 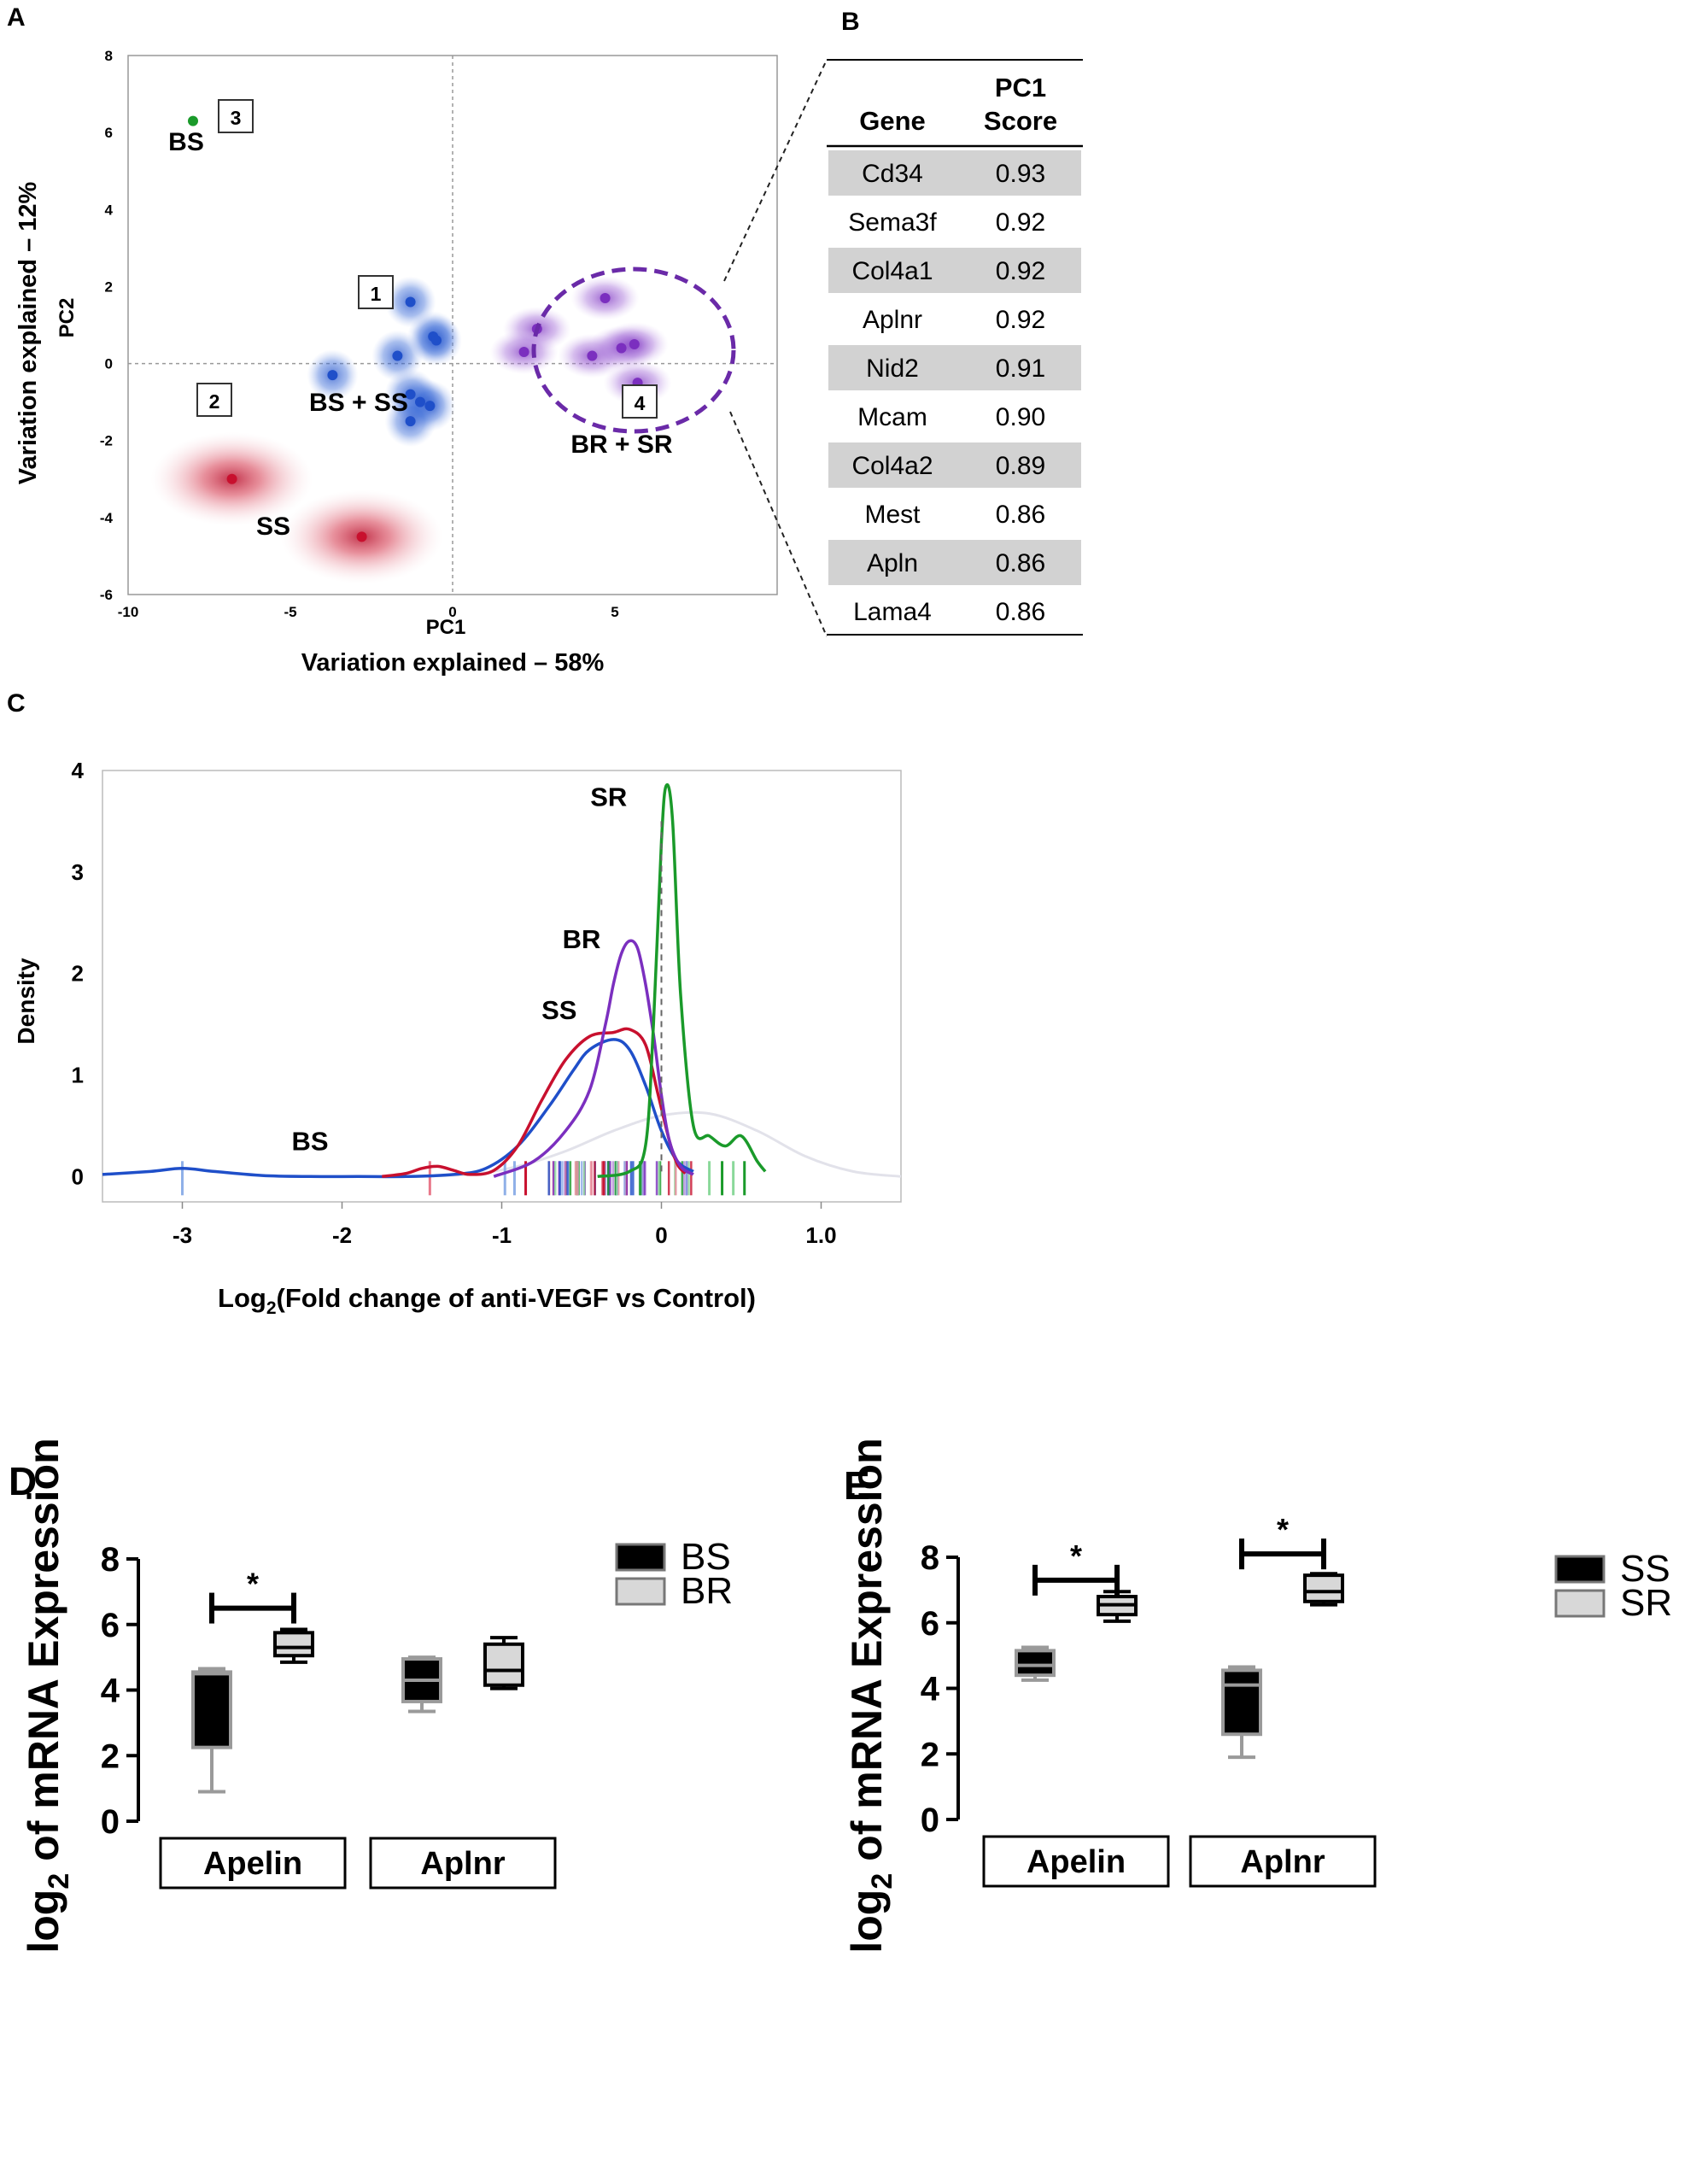 I want to click on pca-points, so click(x=415, y=328).